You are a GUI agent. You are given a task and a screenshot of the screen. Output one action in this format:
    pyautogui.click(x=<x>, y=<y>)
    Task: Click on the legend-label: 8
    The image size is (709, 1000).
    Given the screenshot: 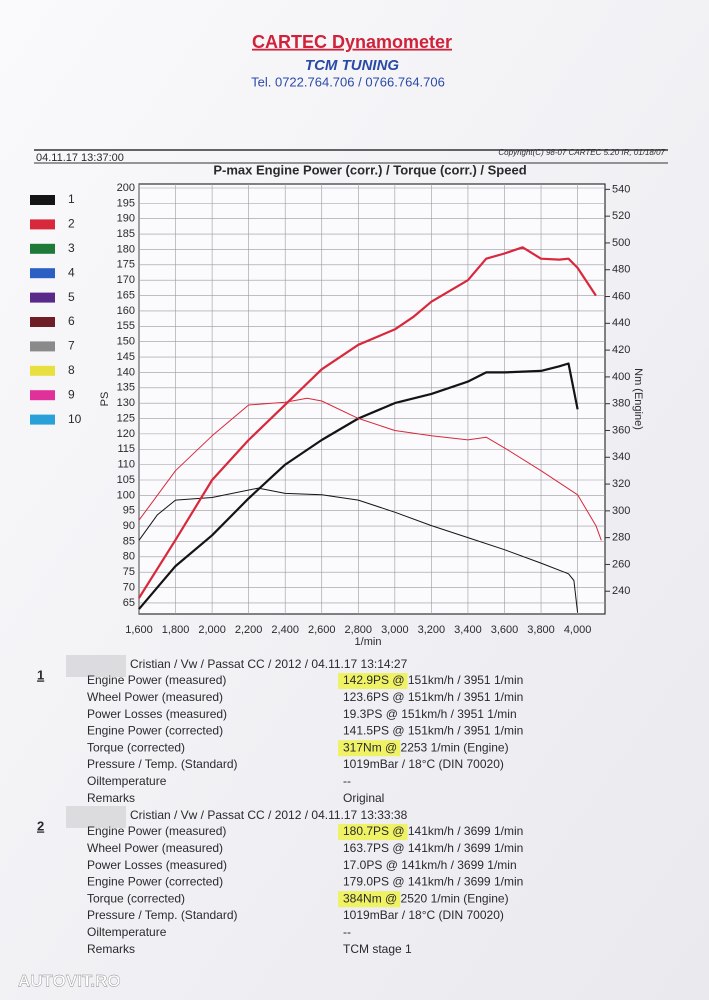 What is the action you would take?
    pyautogui.click(x=71, y=370)
    